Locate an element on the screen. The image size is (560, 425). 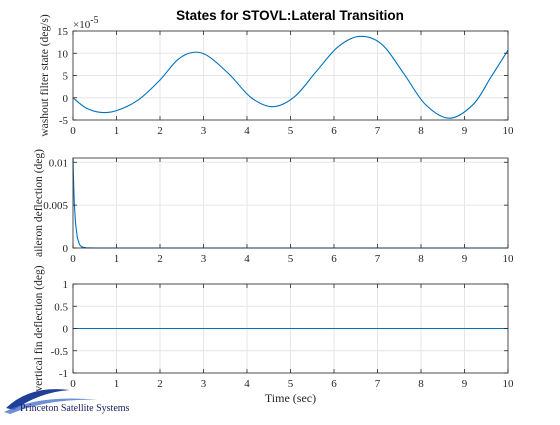
y-tick-label: 10 is located at coordinates (63, 54).